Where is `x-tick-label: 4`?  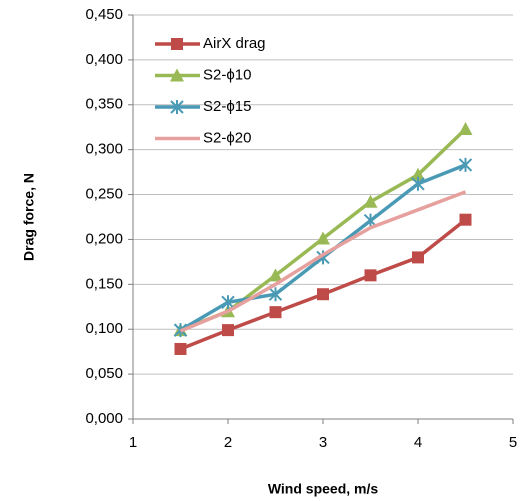 x-tick-label: 4 is located at coordinates (418, 442).